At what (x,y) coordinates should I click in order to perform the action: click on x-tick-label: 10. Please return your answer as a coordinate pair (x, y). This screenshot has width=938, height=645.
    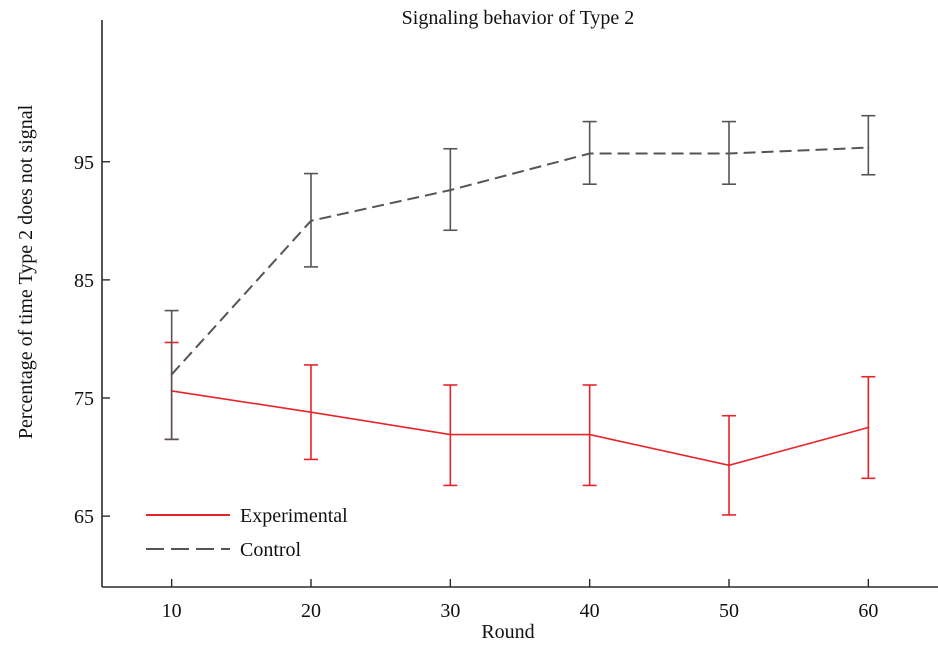
    Looking at the image, I should click on (172, 611).